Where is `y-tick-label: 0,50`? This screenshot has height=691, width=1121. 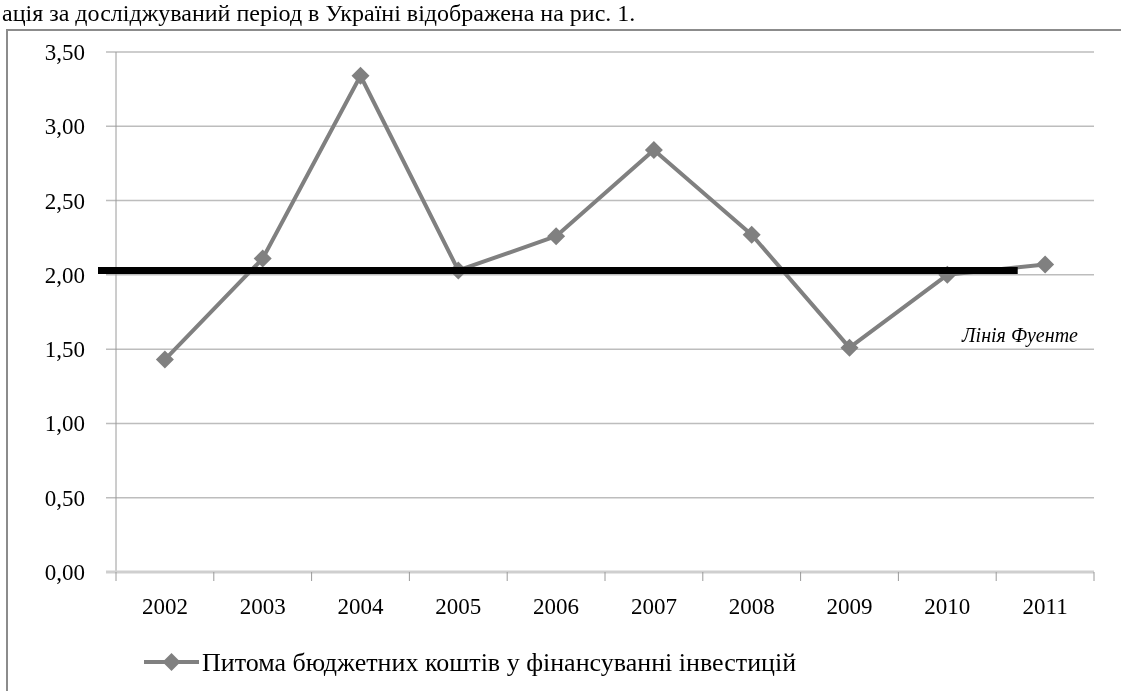
y-tick-label: 0,50 is located at coordinates (64, 498).